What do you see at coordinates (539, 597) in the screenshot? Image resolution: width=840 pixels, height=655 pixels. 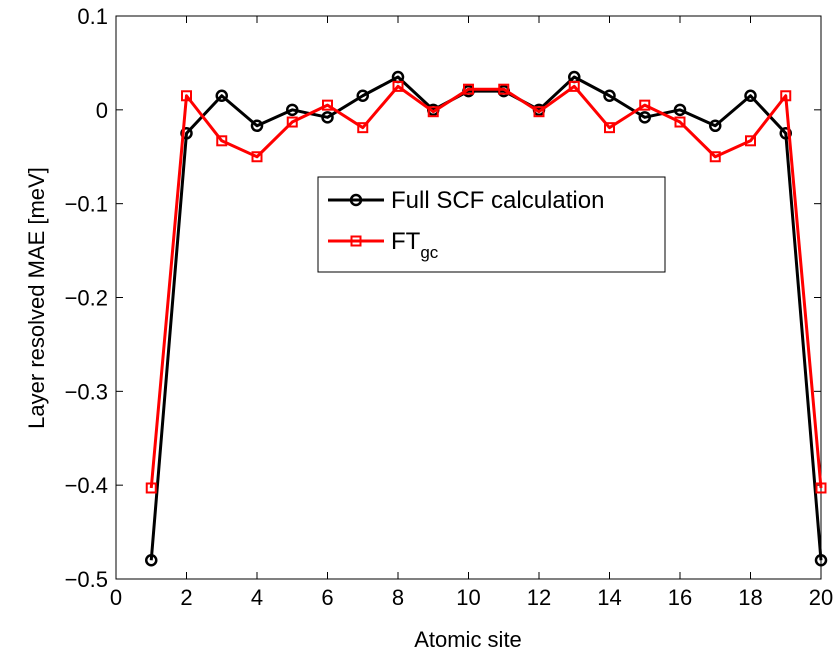 I see `x-tick-label: 12` at bounding box center [539, 597].